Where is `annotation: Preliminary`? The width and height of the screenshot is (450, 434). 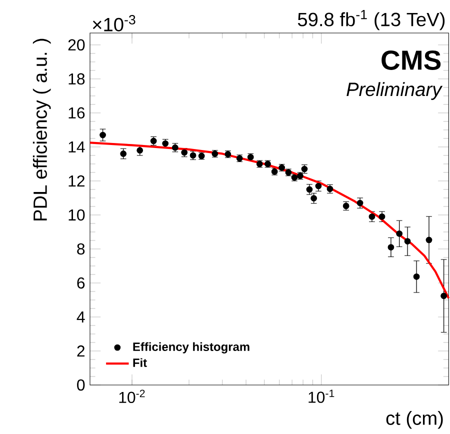 annotation: Preliminary is located at coordinates (394, 91).